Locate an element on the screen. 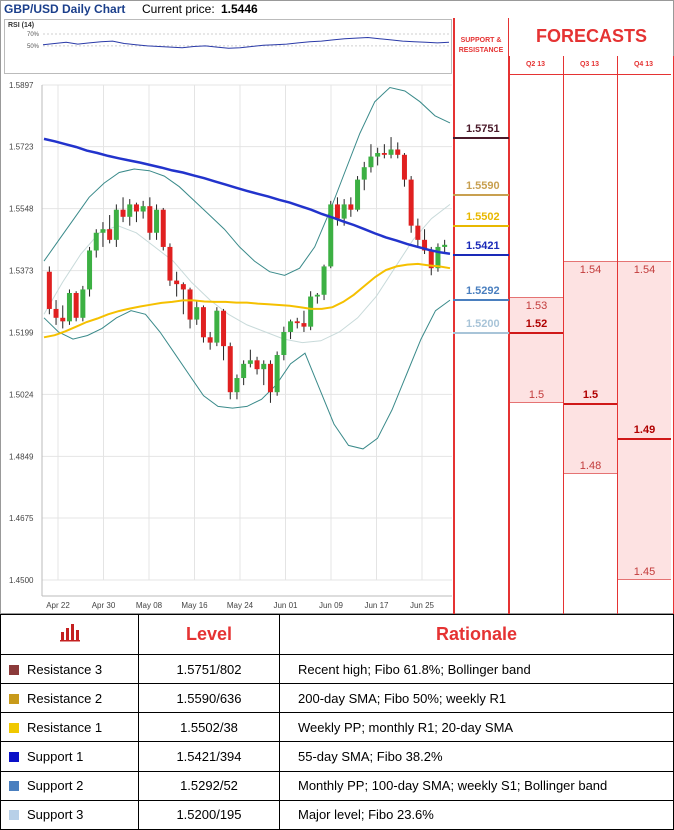 Image resolution: width=674 pixels, height=830 pixels. level-rationale: Weekly PP; monthly R1; 20-day SMA is located at coordinates (476, 727).